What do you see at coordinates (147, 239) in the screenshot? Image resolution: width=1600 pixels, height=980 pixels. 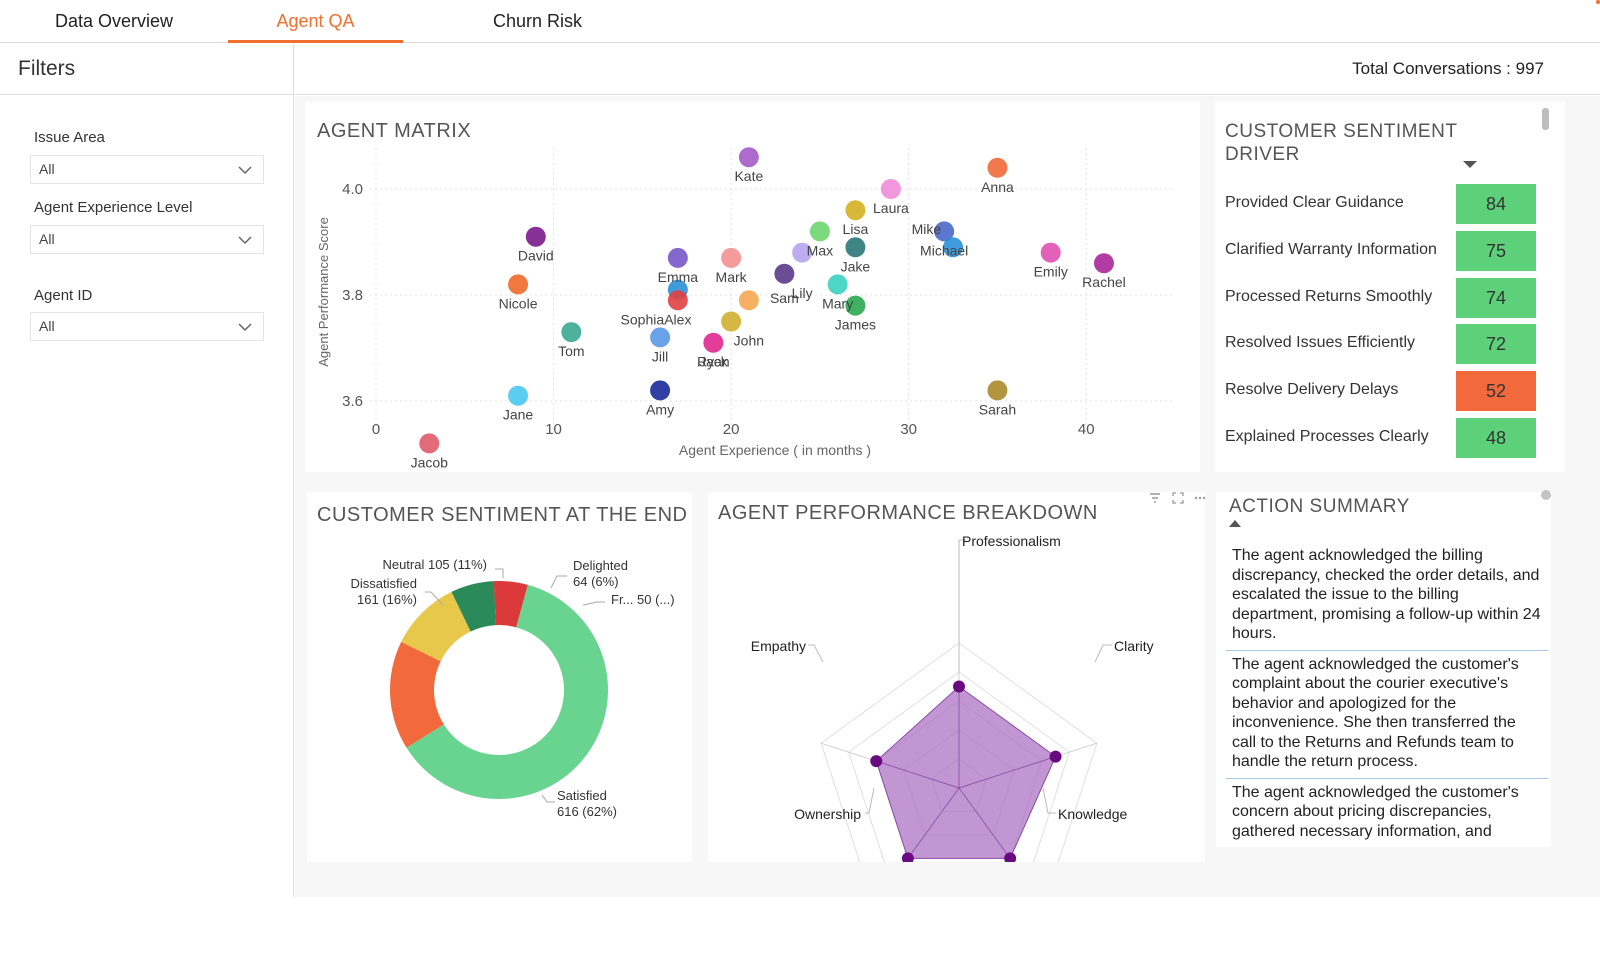 I see `agent-experience-select: All` at bounding box center [147, 239].